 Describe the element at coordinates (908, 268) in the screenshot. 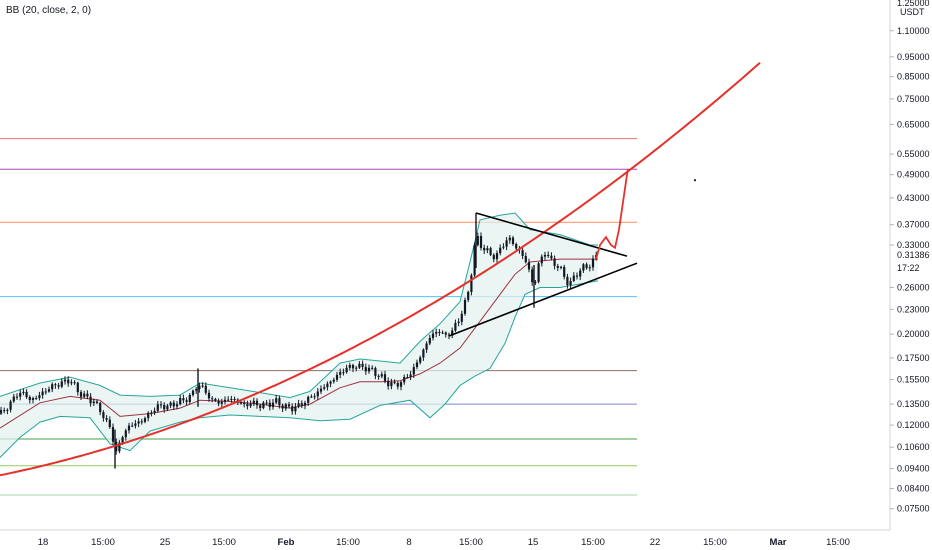

I see `bar-countdown-label: 17:22` at that location.